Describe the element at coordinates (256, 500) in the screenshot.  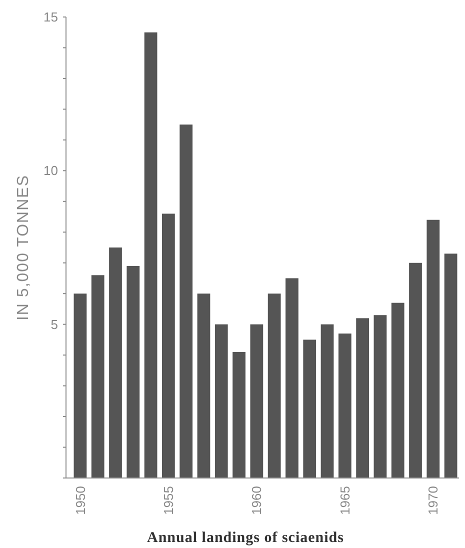
I see `x-tick-label: 1960` at that location.